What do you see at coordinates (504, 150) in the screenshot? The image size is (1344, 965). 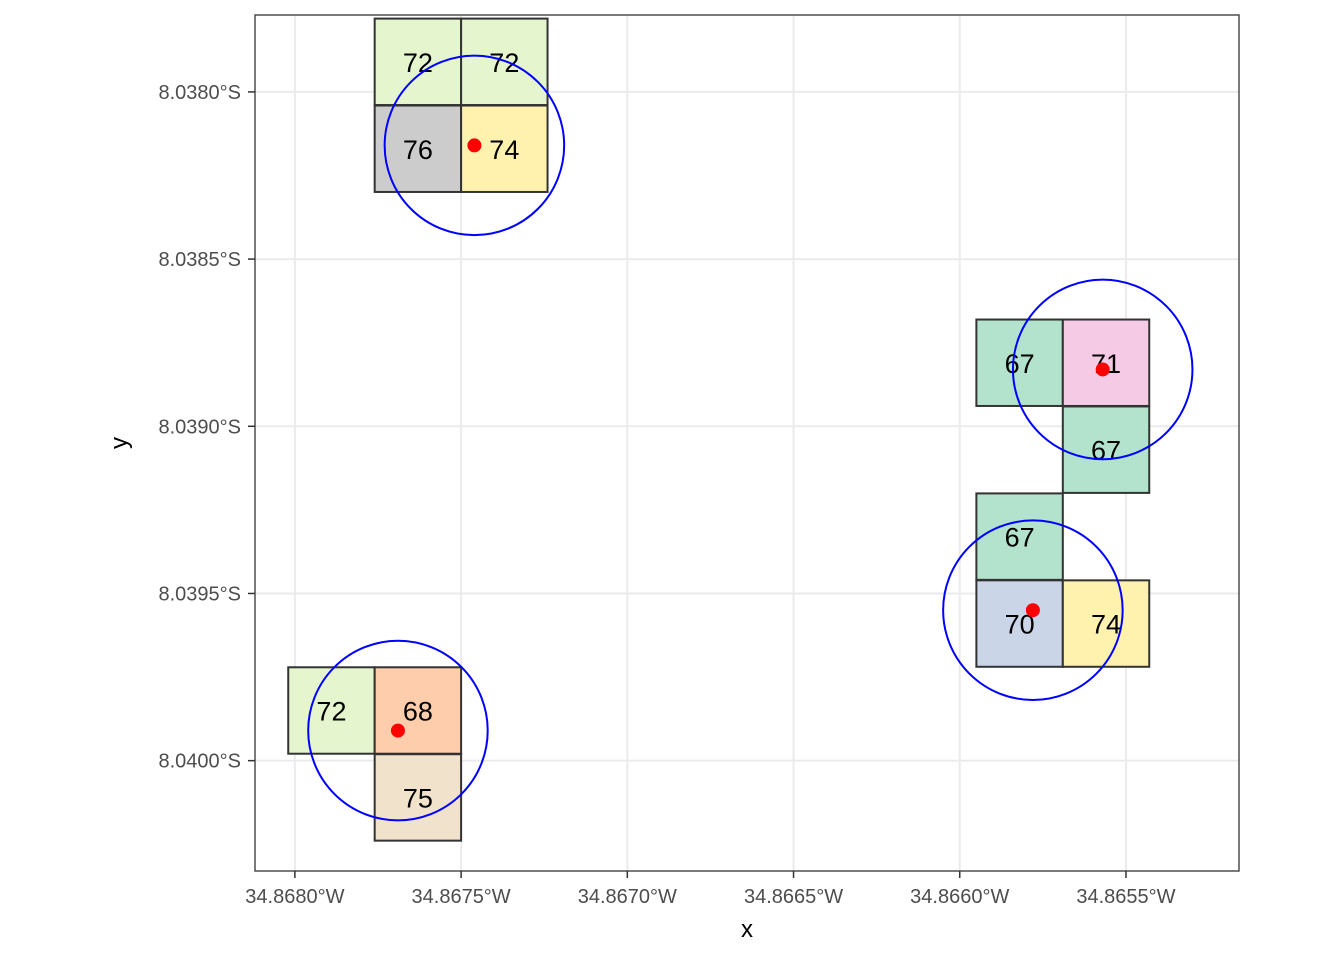 I see `cell-label-3: 74` at bounding box center [504, 150].